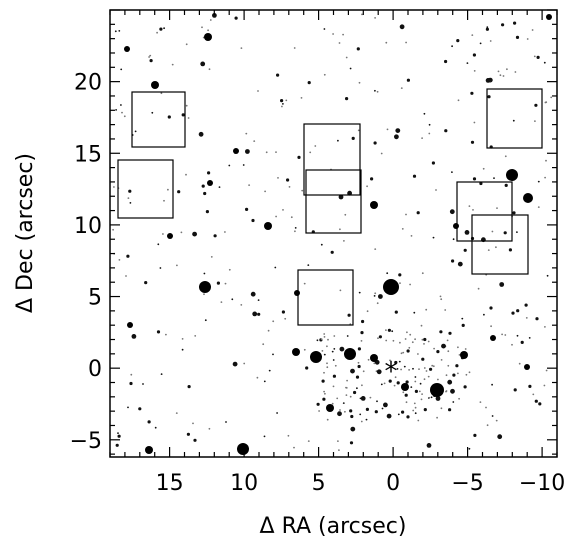 The width and height of the screenshot is (570, 549). I want to click on y-tick-label: 20, so click(88, 83).